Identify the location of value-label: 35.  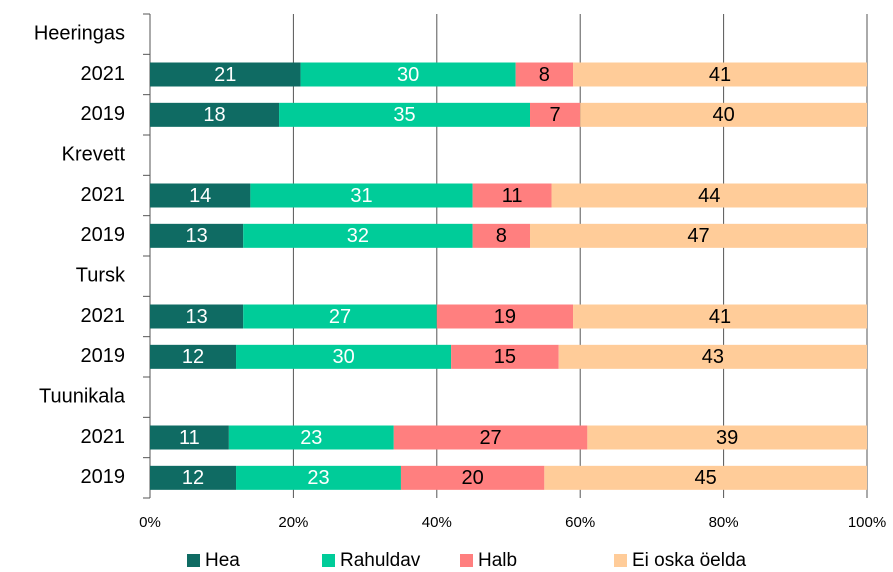
(404, 115).